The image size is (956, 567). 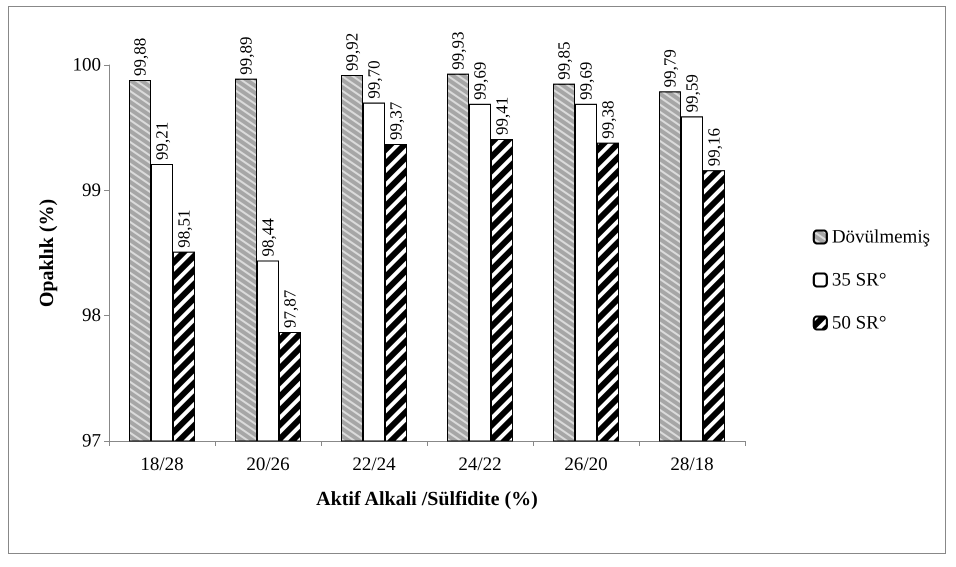 I want to click on data-label: 99,41, so click(x=502, y=115).